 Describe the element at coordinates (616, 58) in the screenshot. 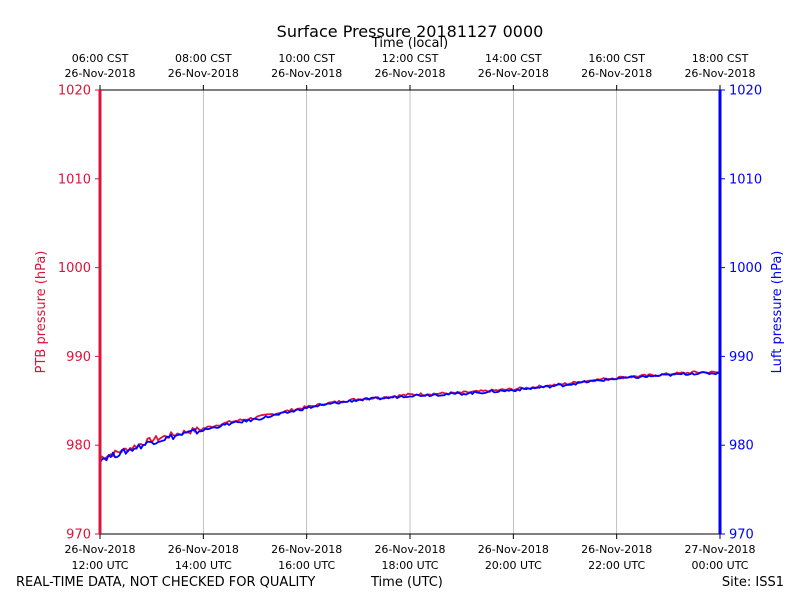

I see `top-x-tick-time: 16:00 CST` at that location.